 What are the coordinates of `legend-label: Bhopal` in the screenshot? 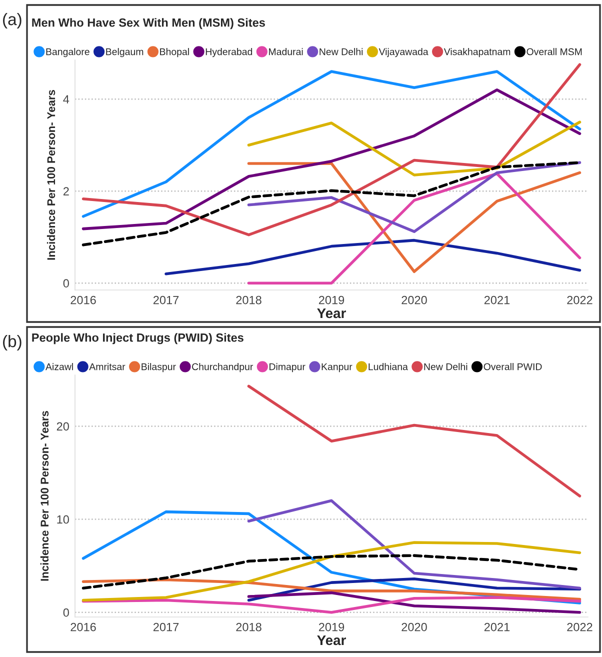 It's located at (174, 53).